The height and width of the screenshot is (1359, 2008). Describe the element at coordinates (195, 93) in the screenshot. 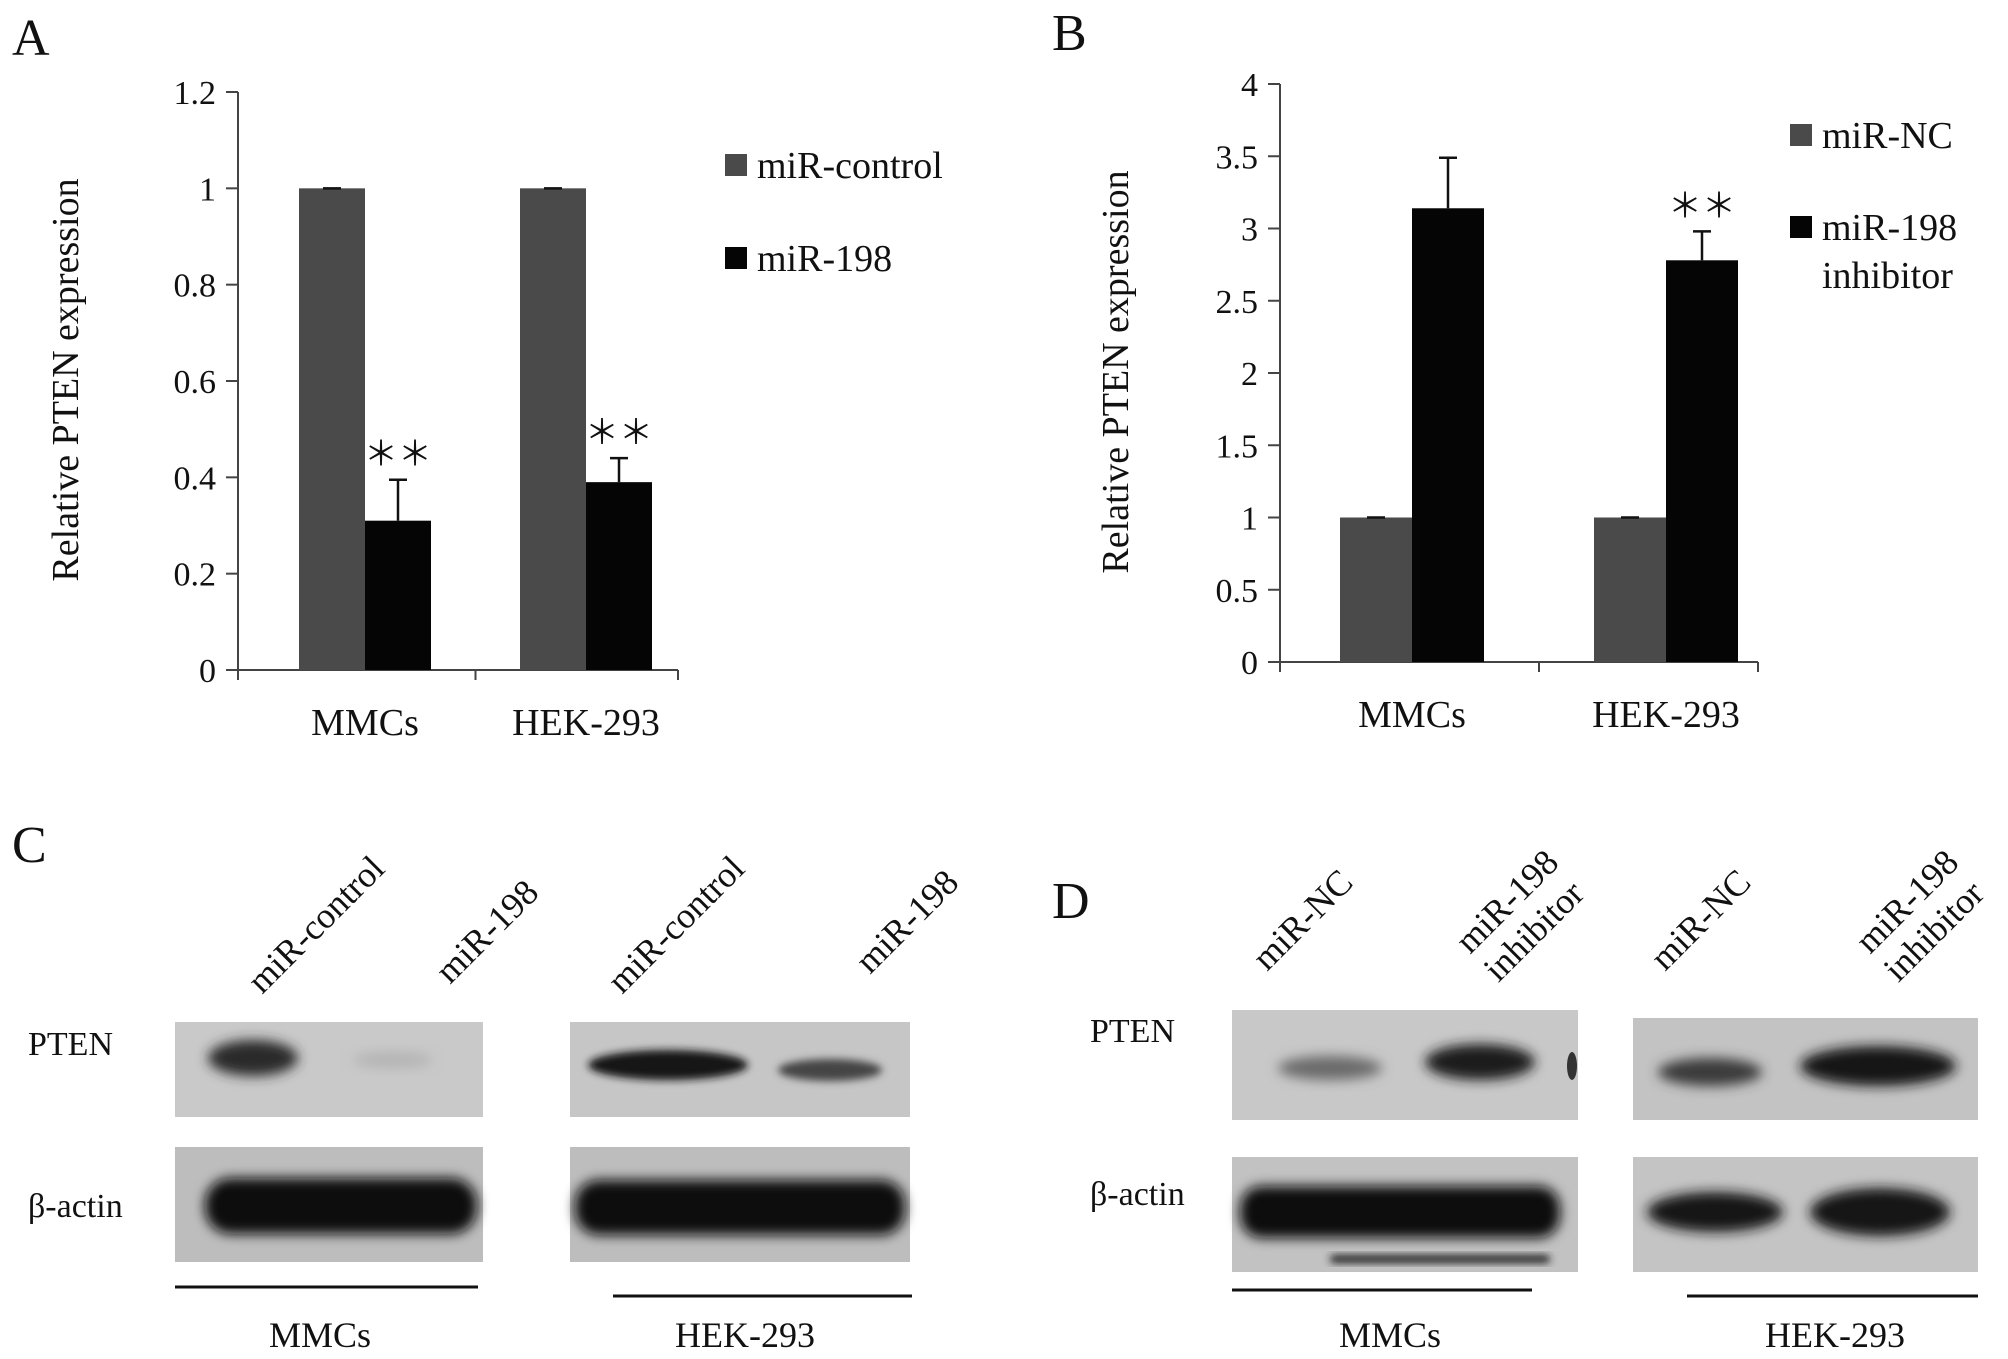

I see `y-tick-label: 1.2` at that location.